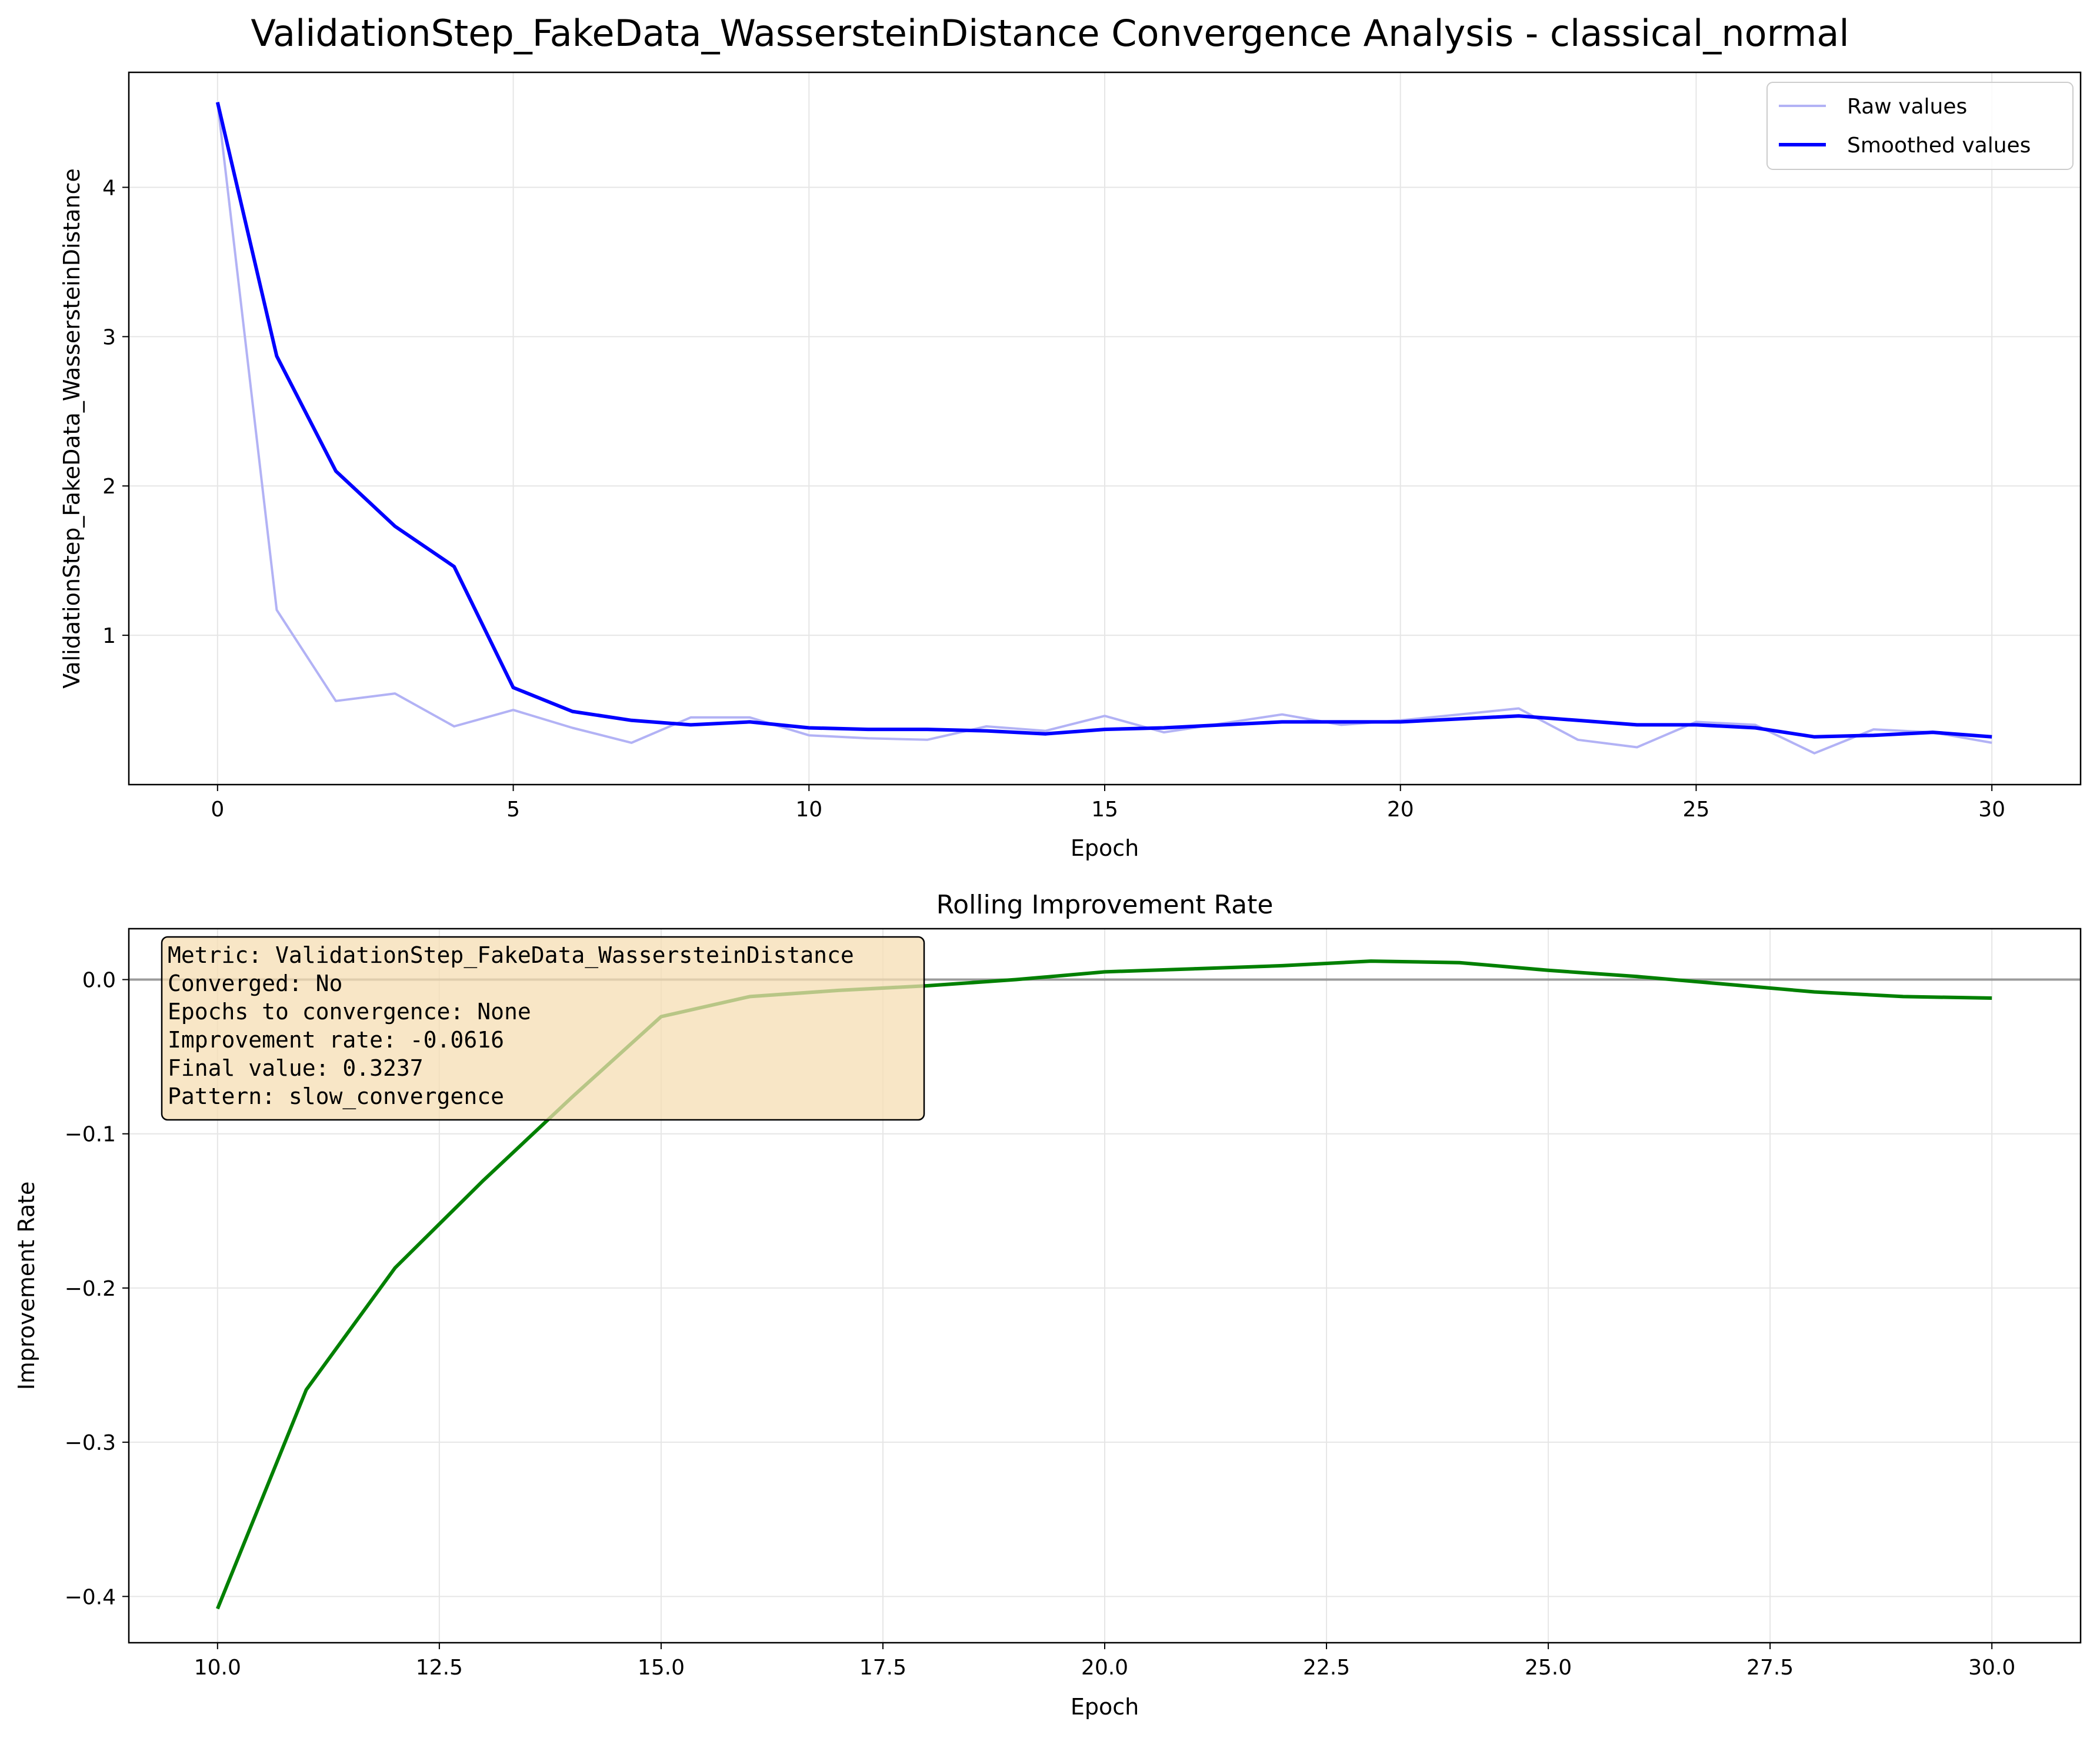  I want to click on x-tick-label: 15, so click(1104, 810).